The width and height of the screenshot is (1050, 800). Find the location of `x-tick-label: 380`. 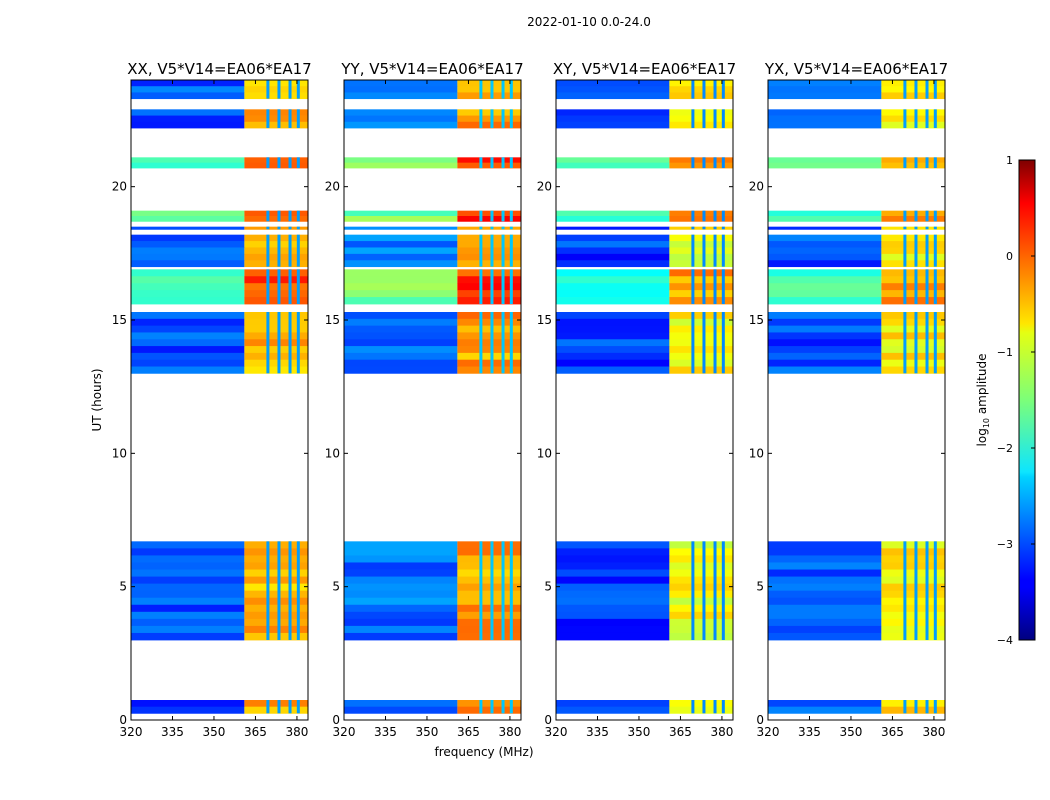

x-tick-label: 380 is located at coordinates (509, 732).